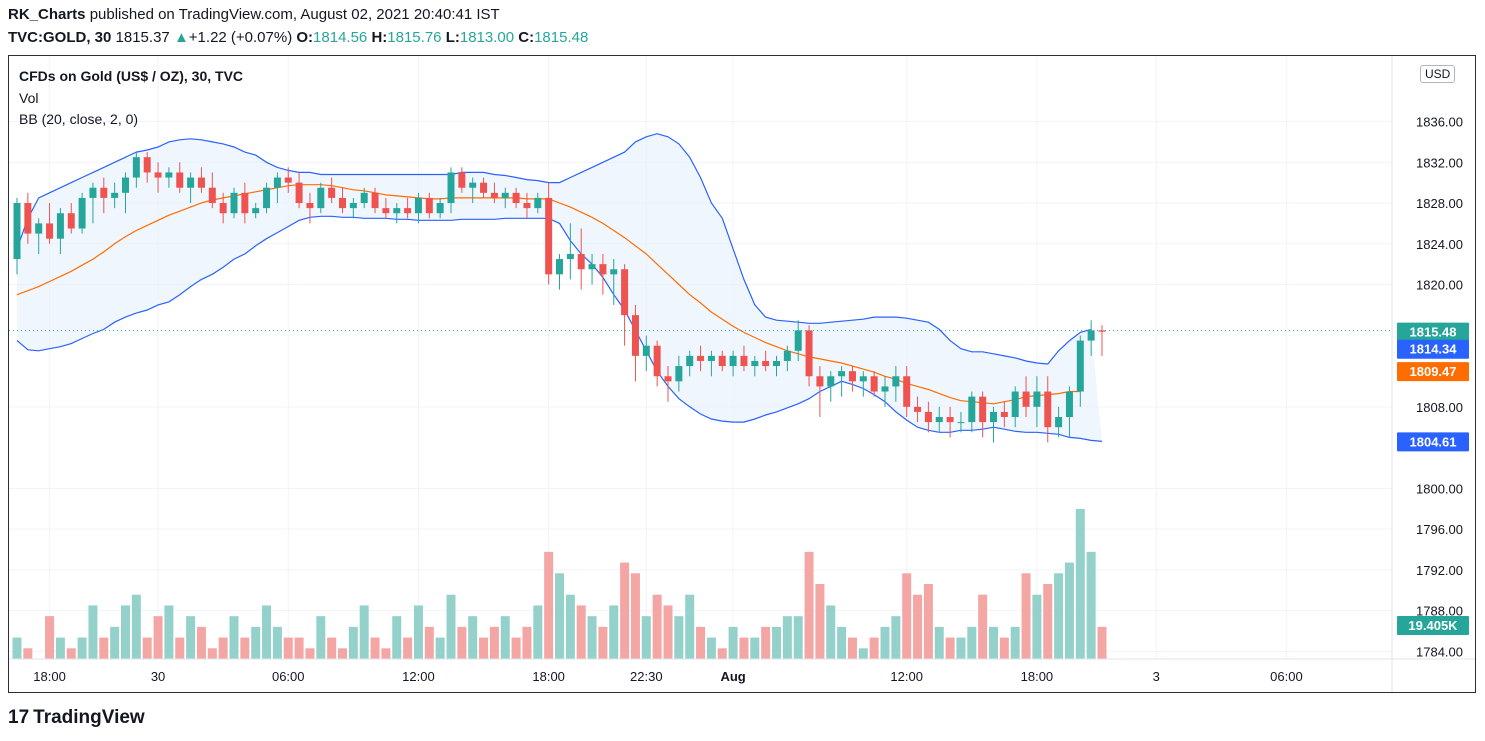  I want to click on price-label-text: 1804.61, so click(1433, 441).